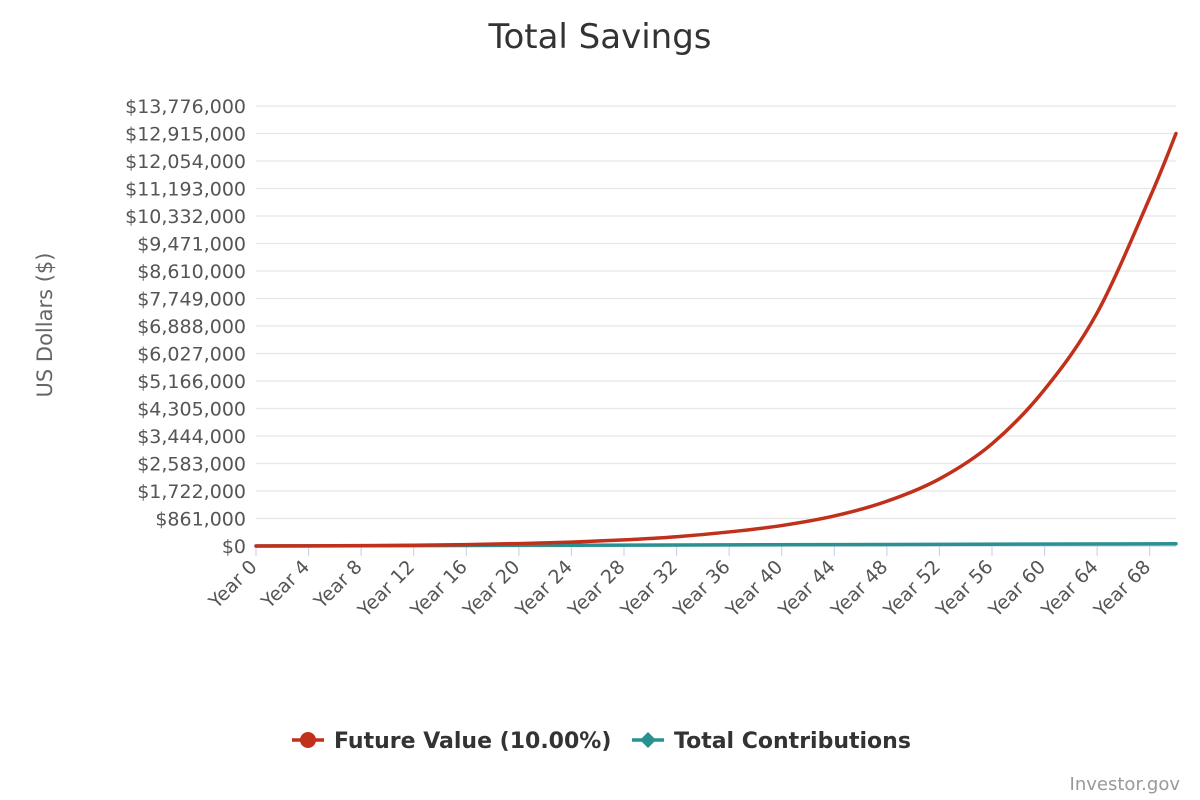 The width and height of the screenshot is (1200, 800). What do you see at coordinates (649, 589) in the screenshot?
I see `x-tick-label: Year 32` at bounding box center [649, 589].